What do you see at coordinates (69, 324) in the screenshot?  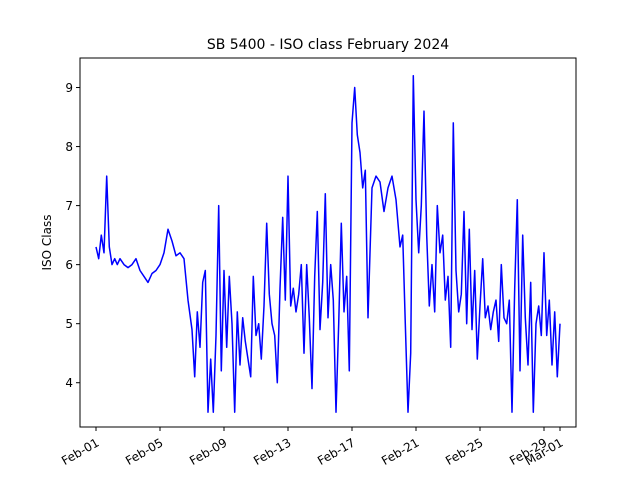 I see `y-tick-label: 5` at bounding box center [69, 324].